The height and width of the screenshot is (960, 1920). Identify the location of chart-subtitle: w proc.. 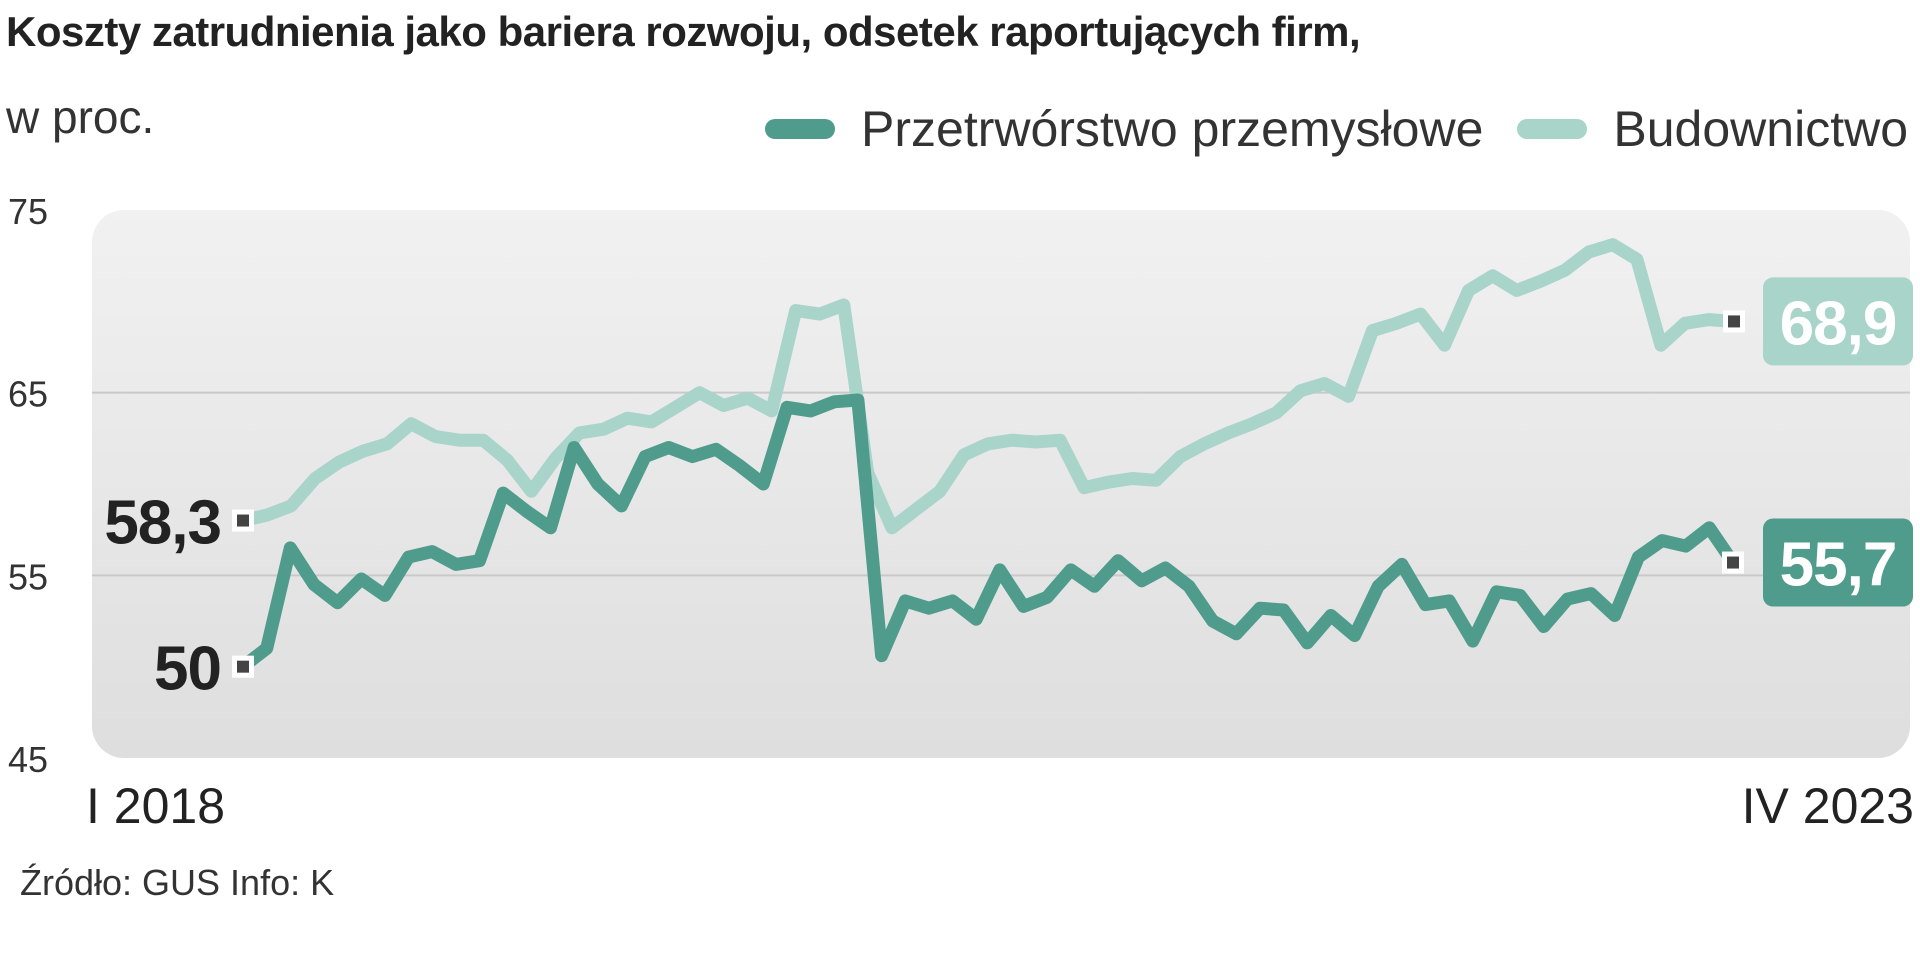
(80, 117).